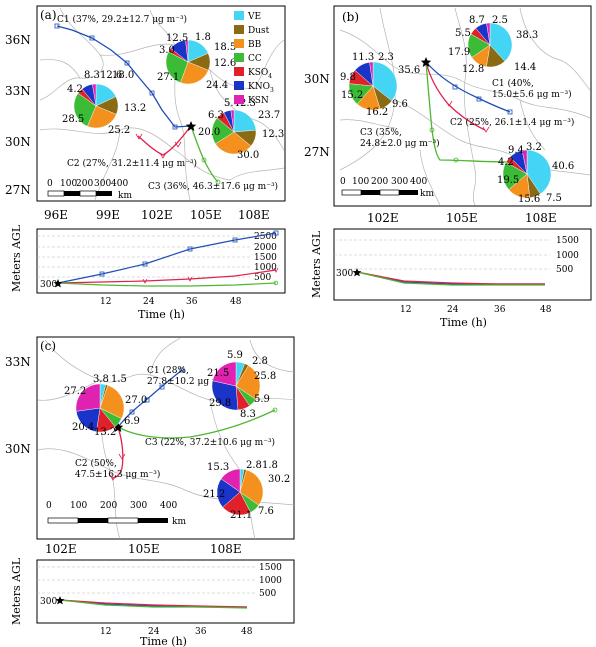 This screenshot has width=596, height=647. Describe the element at coordinates (18, 190) in the screenshot. I see `panel-a-lat-tick: 27N` at that location.